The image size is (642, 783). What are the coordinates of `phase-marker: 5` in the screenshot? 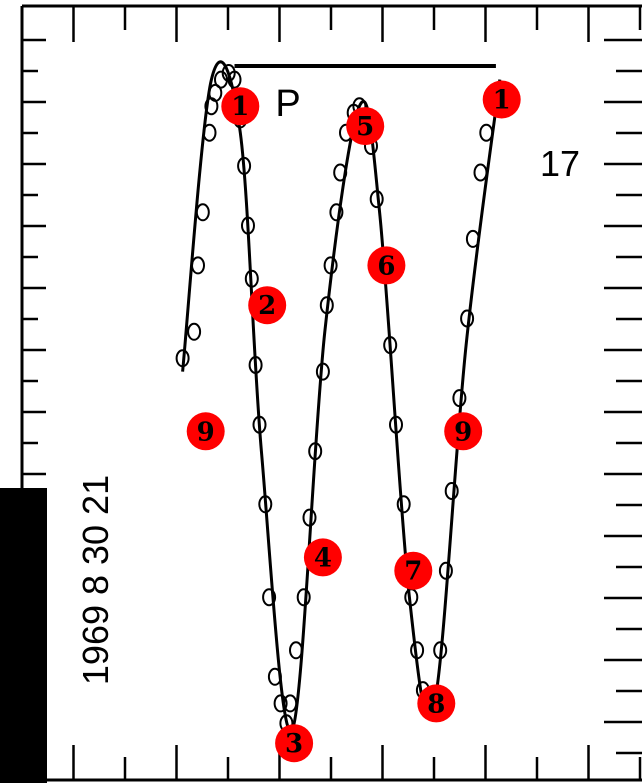 It's located at (365, 126).